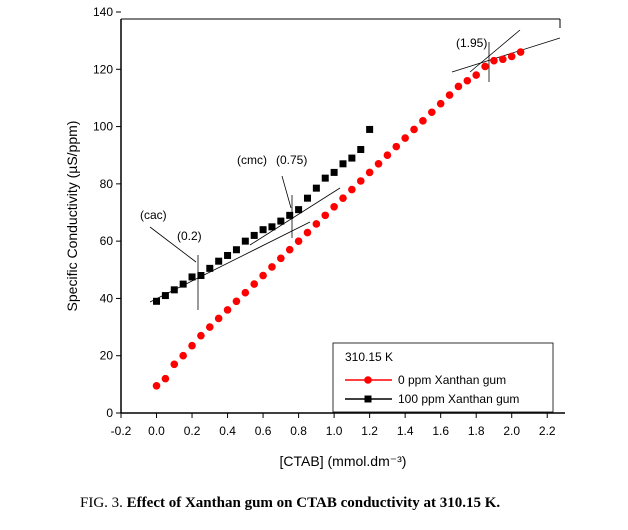 This screenshot has height=530, width=628. Describe the element at coordinates (103, 69) in the screenshot. I see `y-tick-label: 120` at that location.